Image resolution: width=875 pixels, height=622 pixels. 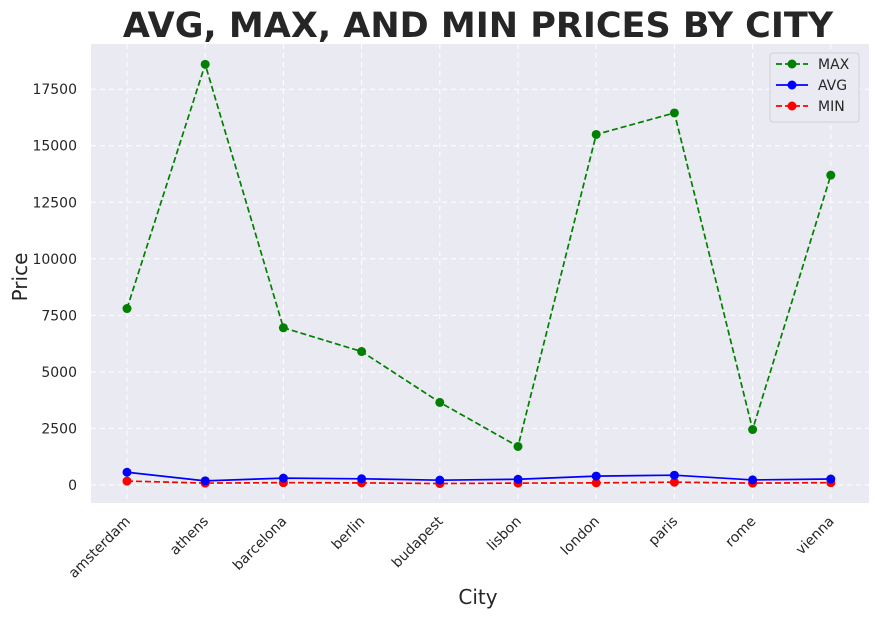 I want to click on y-tick-label: 2500, so click(x=59, y=429).